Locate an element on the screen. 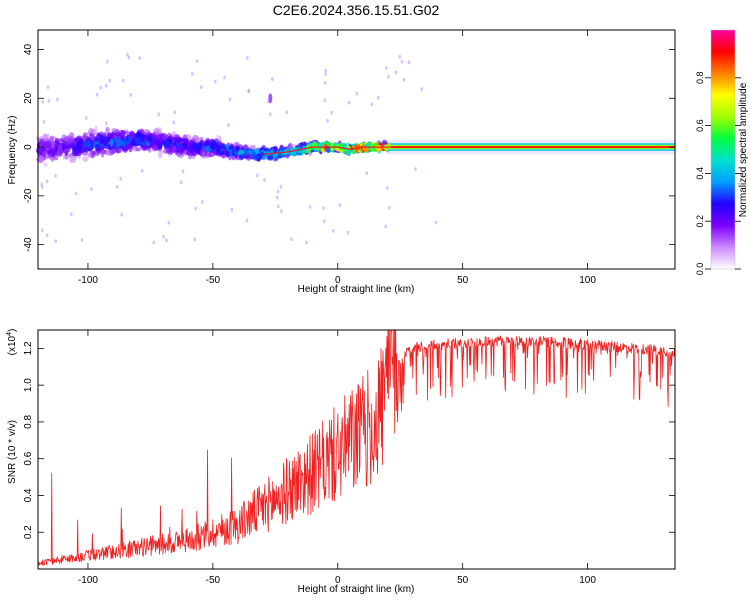  snr-x-tick-label: -100 is located at coordinates (88, 580).